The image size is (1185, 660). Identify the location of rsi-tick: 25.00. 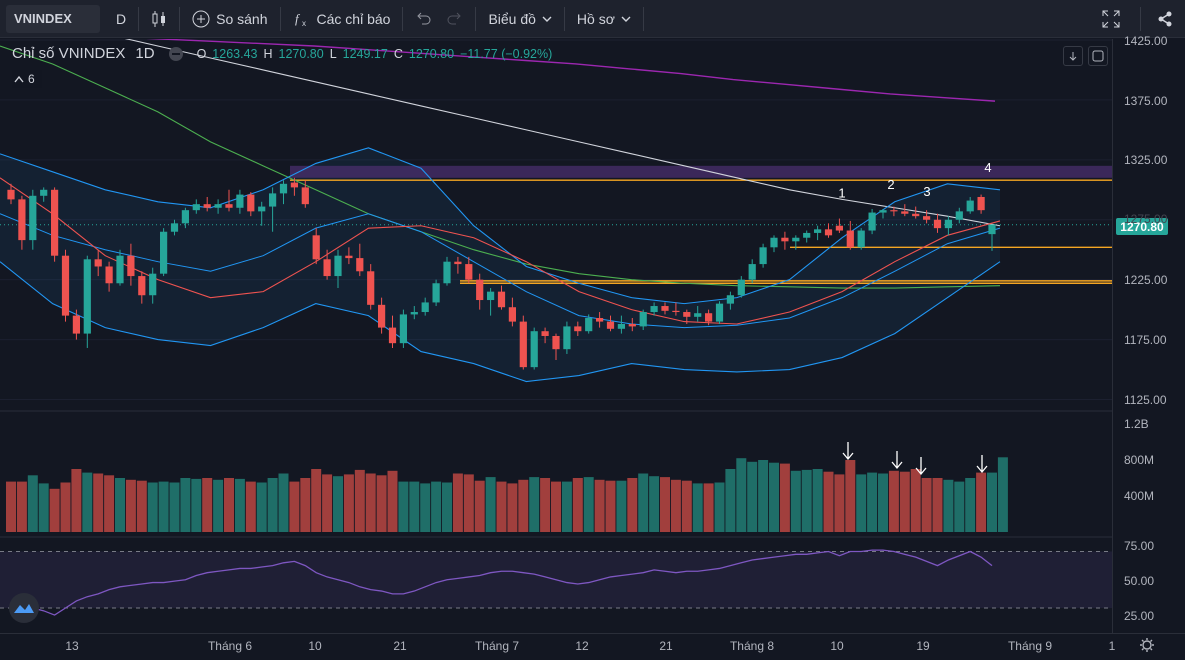
(1139, 616).